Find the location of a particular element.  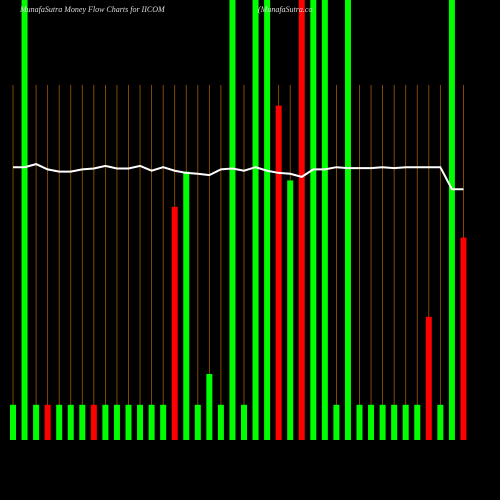

chart-title: MunafaSutra Money Flow Charts for IICOM is located at coordinates (92, 9).